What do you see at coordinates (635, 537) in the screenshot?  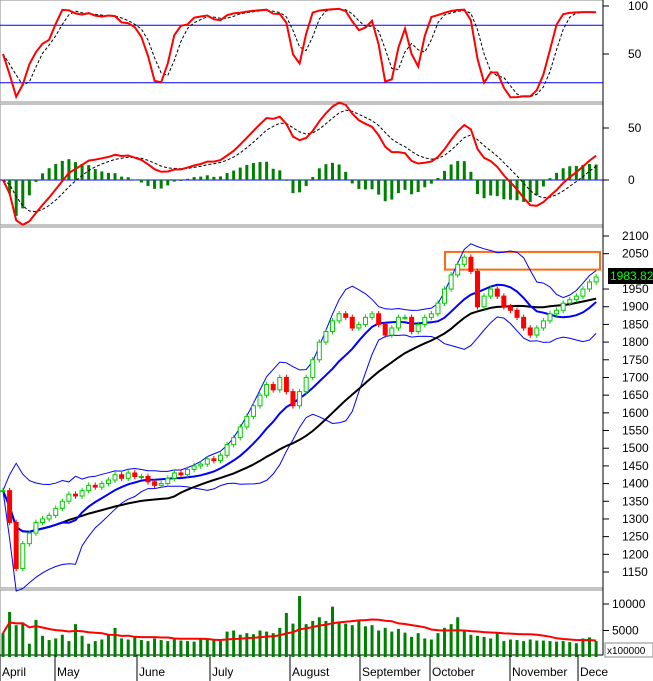 I see `price-tick-label: 1250` at bounding box center [635, 537].